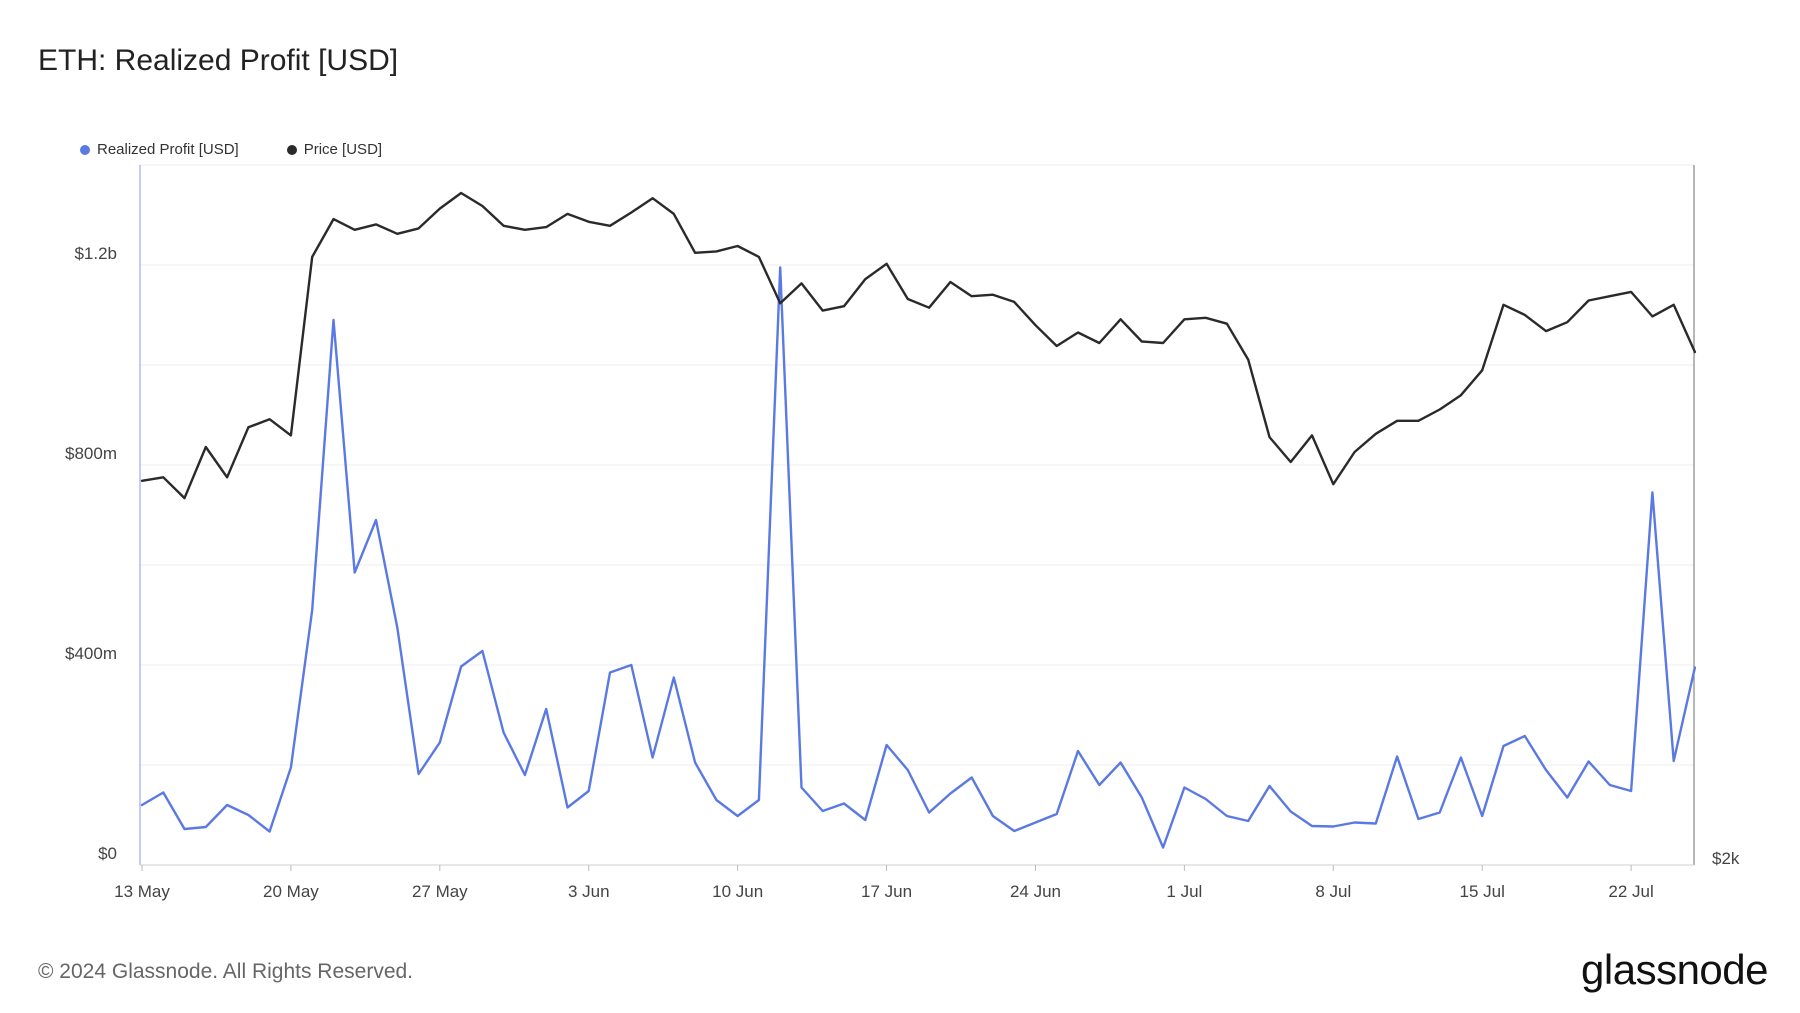 The image size is (1800, 1013). What do you see at coordinates (1333, 891) in the screenshot?
I see `x-tick-label: 8 Jul` at bounding box center [1333, 891].